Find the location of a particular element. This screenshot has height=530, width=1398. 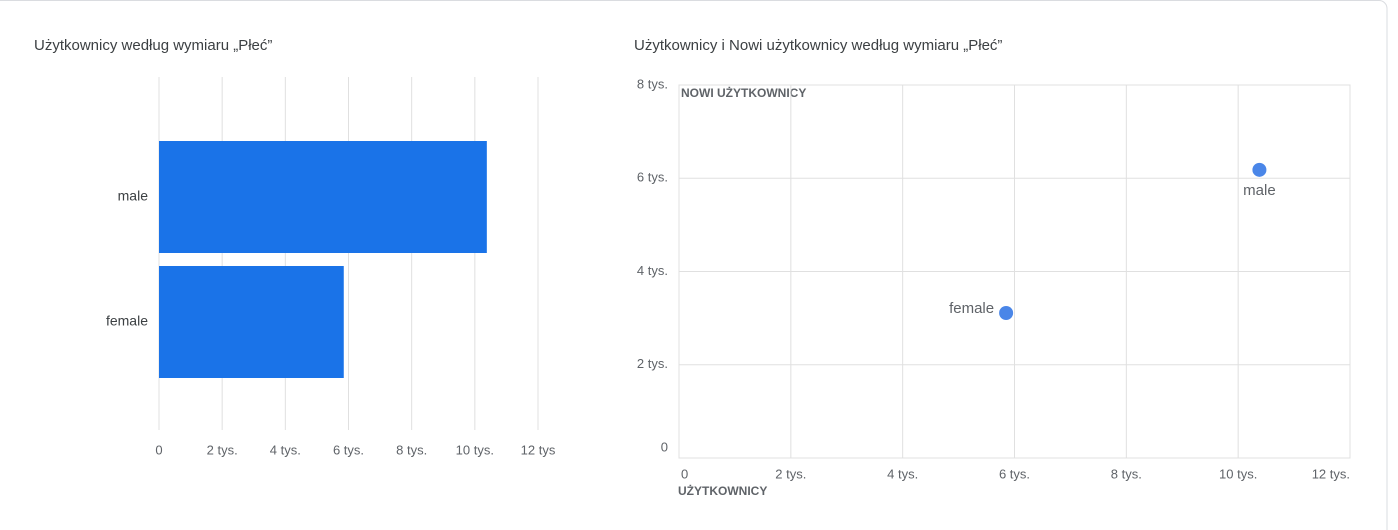

y-tick-label: 4 tys. is located at coordinates (652, 270).